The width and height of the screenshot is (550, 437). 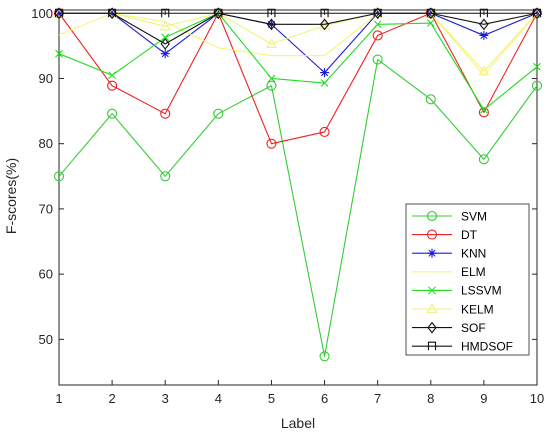 What do you see at coordinates (445, 235) in the screenshot?
I see `legend-item-dt: DT` at bounding box center [445, 235].